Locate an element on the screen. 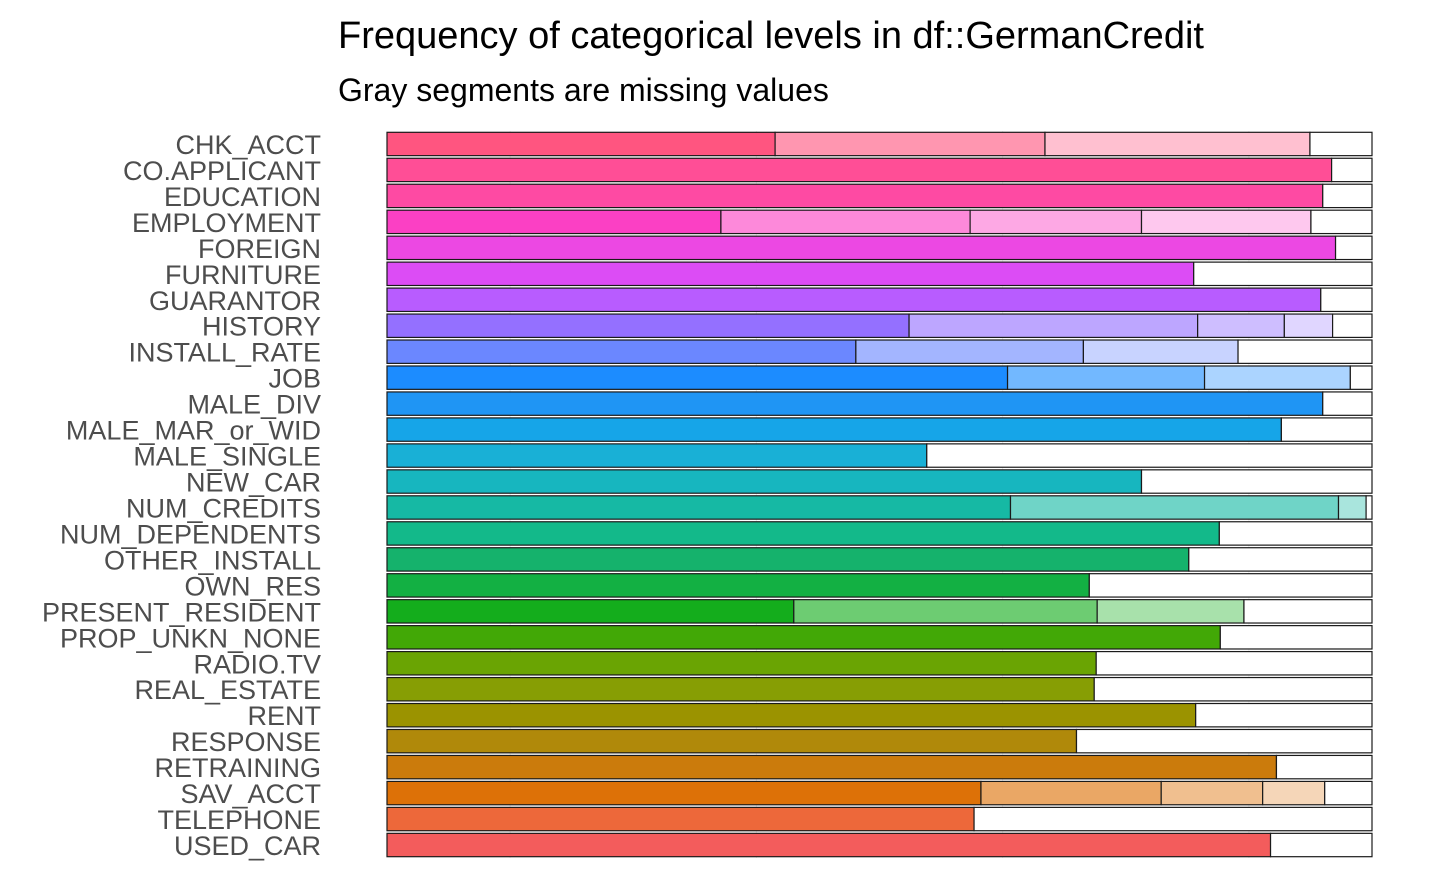  bar-HISTORY is located at coordinates (879, 326).